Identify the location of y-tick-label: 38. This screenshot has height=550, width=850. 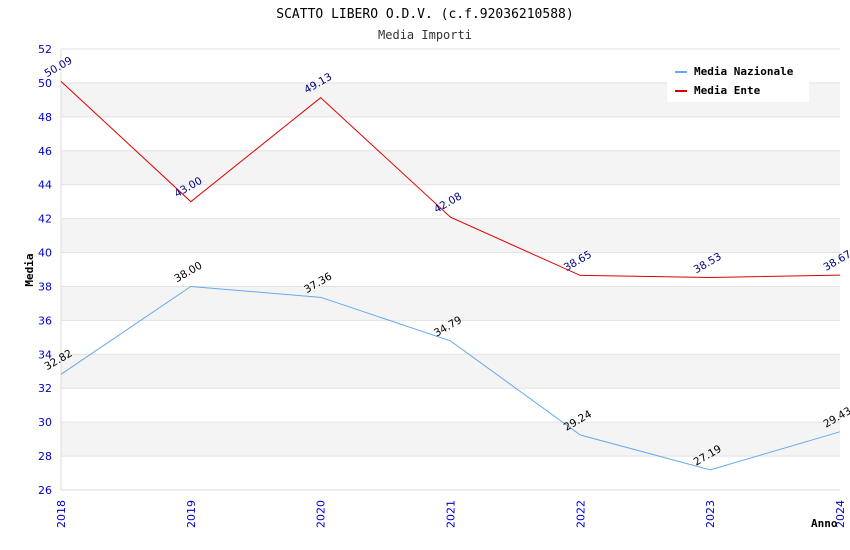
(45, 286).